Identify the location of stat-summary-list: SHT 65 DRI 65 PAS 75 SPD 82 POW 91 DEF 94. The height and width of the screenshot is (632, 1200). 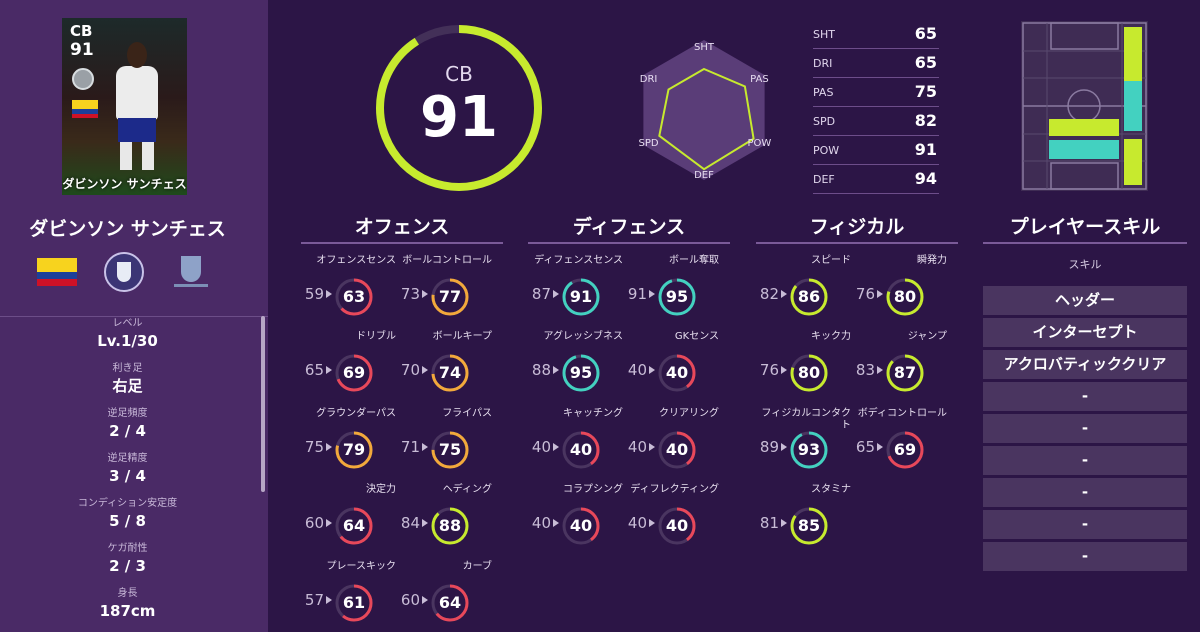
(876, 107).